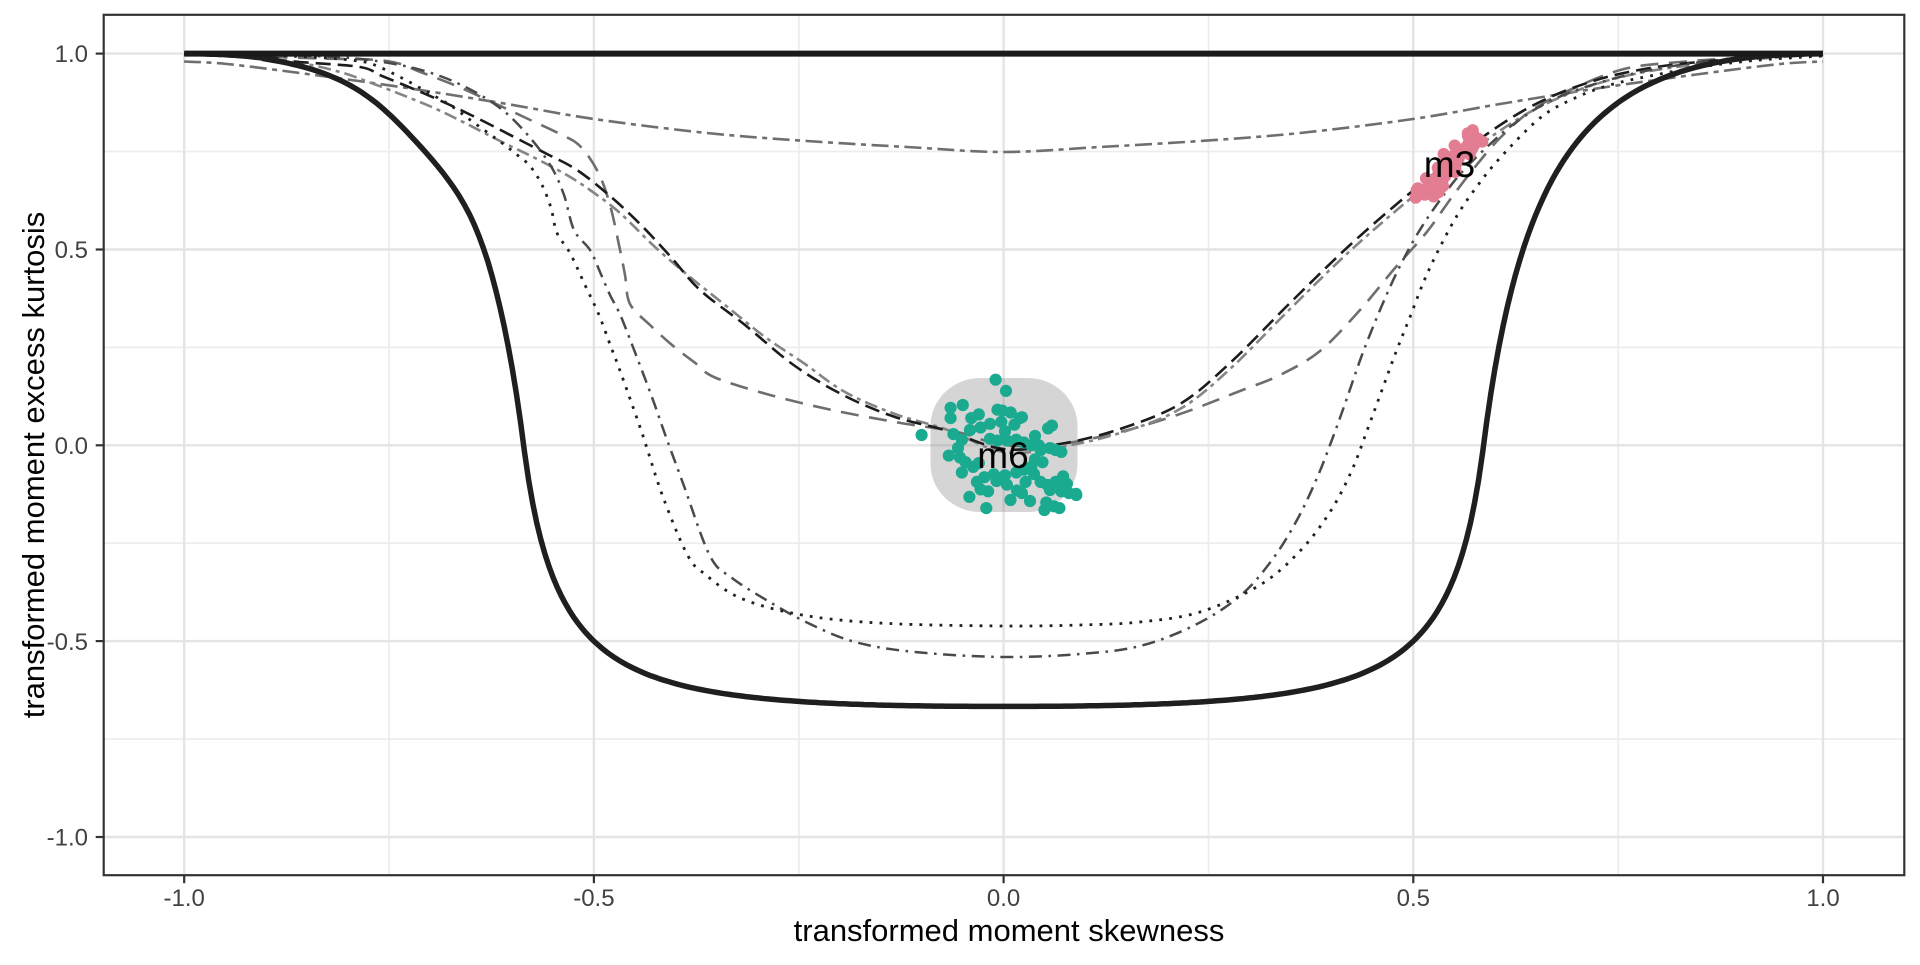  Describe the element at coordinates (33, 465) in the screenshot. I see `svg-text:transformed moment excess kurt: transformed moment excess kurtosis` at that location.